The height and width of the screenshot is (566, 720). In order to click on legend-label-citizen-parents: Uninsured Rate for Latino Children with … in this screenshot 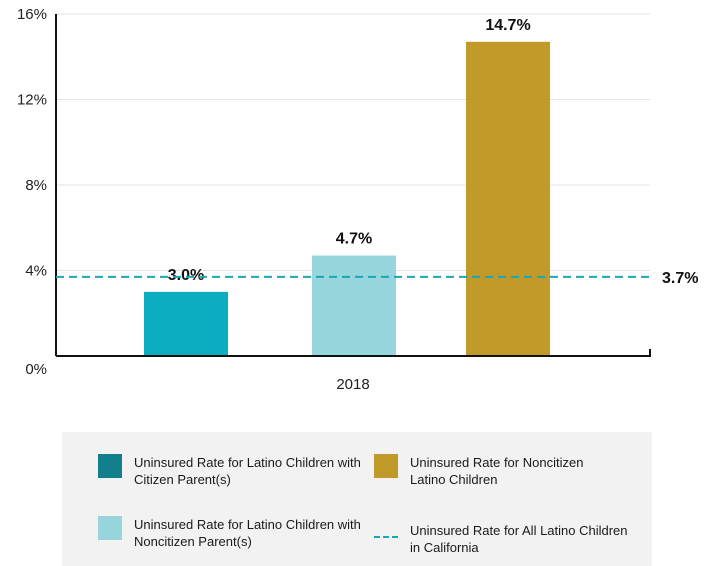, I will do `click(247, 471)`.